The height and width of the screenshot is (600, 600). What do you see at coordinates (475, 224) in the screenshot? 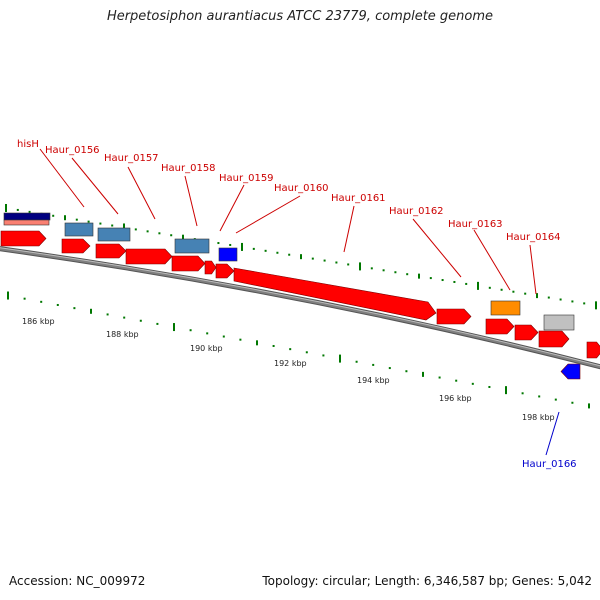
I see `gene-label: Haur_0163` at bounding box center [475, 224].